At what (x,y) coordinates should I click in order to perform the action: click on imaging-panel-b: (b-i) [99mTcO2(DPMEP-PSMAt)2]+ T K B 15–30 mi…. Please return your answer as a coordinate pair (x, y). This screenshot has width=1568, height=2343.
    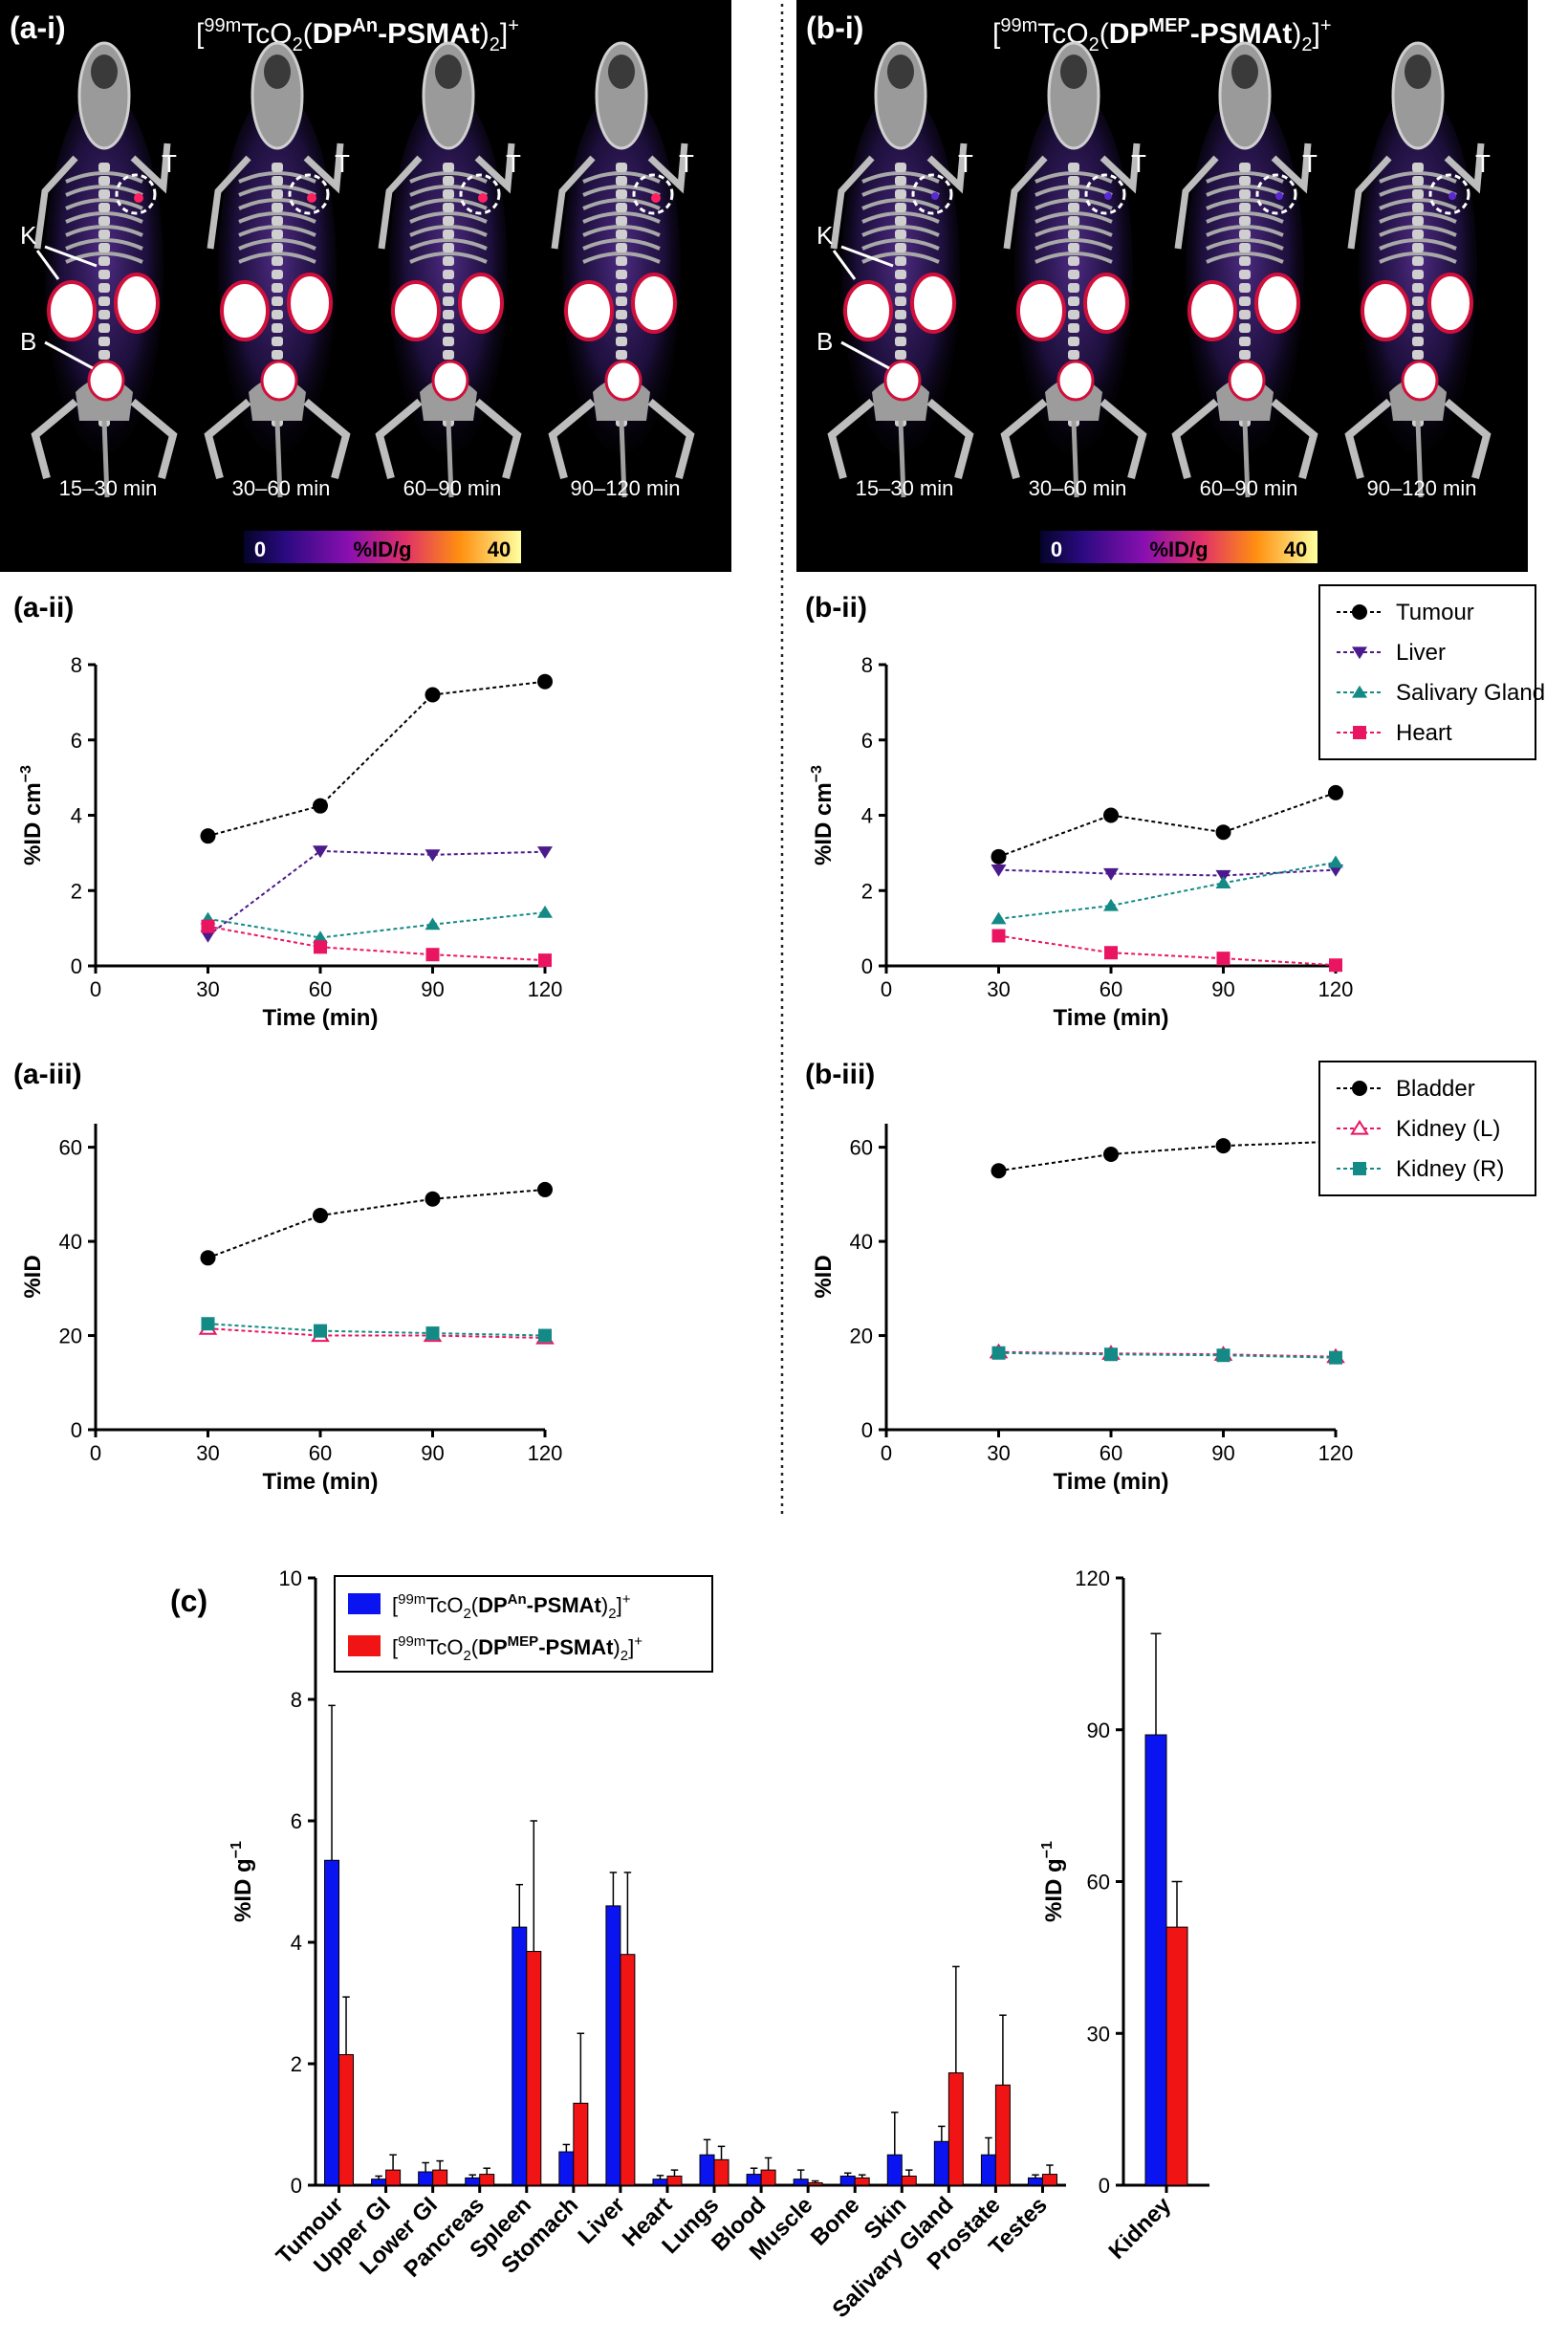
    Looking at the image, I should click on (1162, 286).